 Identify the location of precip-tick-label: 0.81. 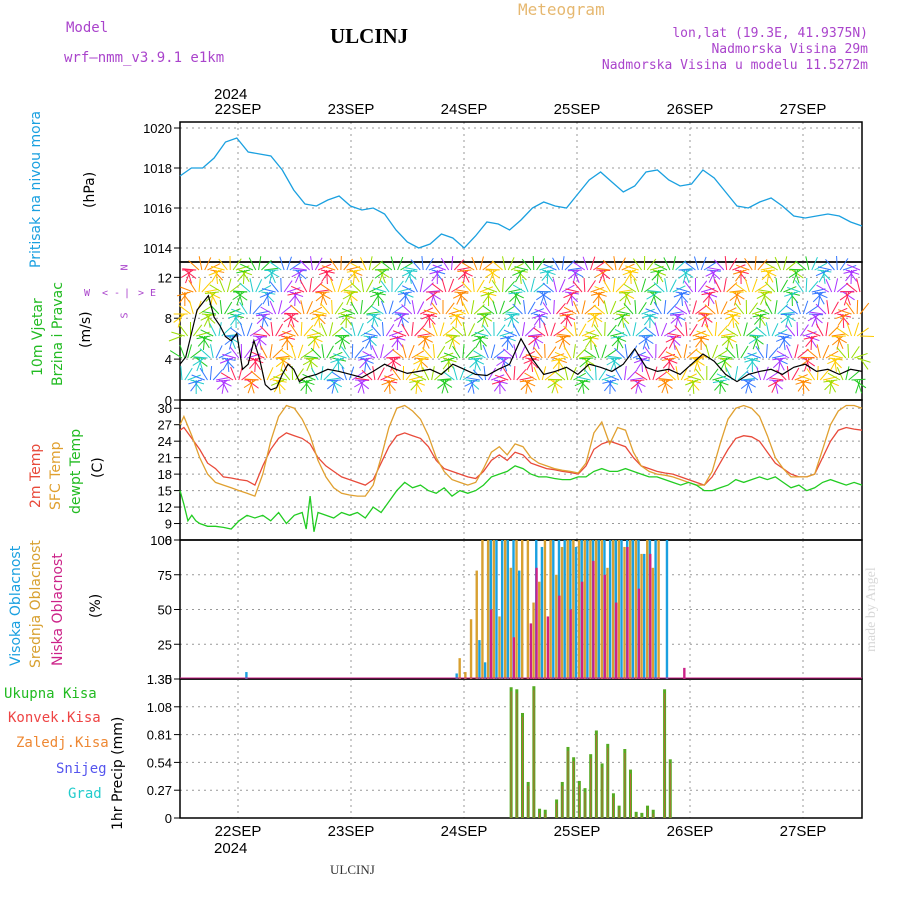
(159, 735).